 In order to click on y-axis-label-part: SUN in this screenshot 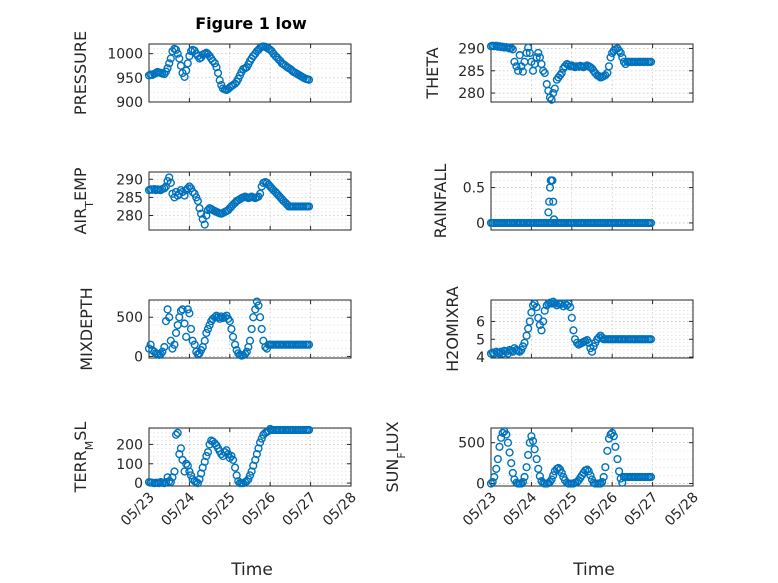, I will do `click(392, 476)`.